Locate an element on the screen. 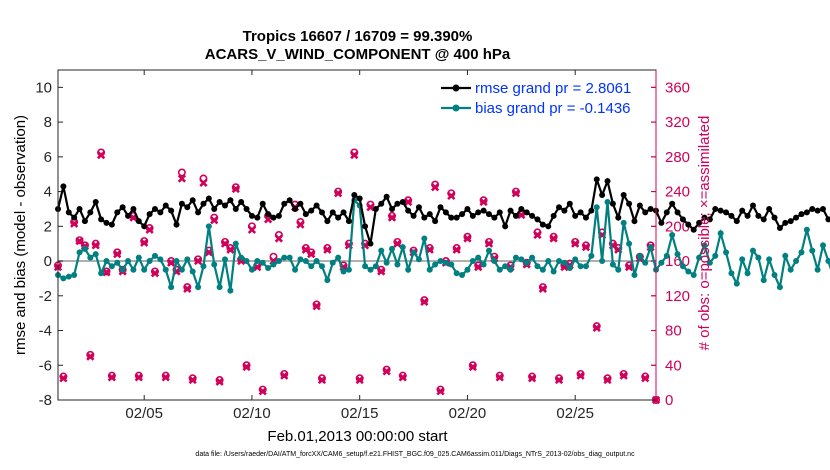 The height and width of the screenshot is (470, 830). x-tick-label: 02/05 is located at coordinates (144, 413).